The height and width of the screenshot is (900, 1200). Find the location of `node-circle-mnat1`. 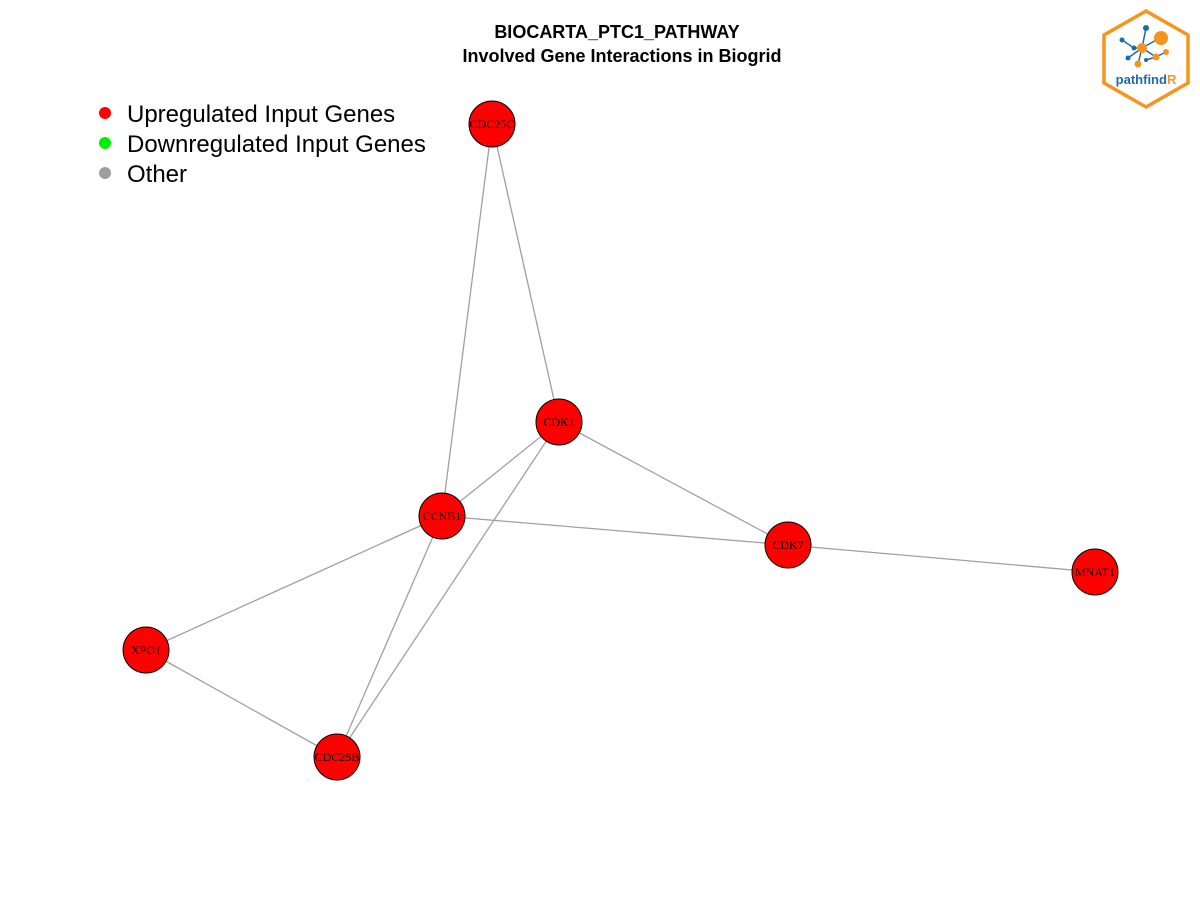

node-circle-mnat1 is located at coordinates (1095, 572).